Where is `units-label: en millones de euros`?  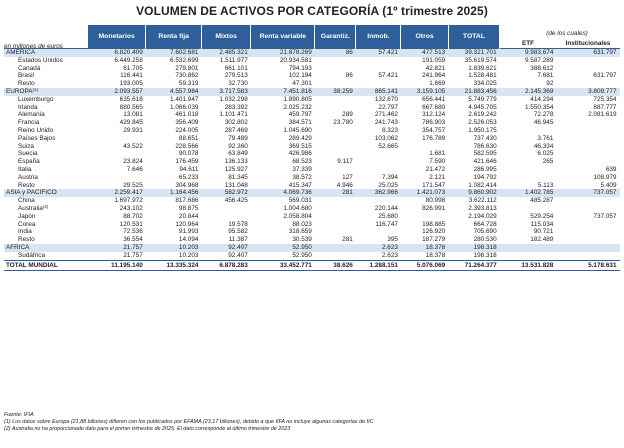
units-label: en millones de euros is located at coordinates (33, 46).